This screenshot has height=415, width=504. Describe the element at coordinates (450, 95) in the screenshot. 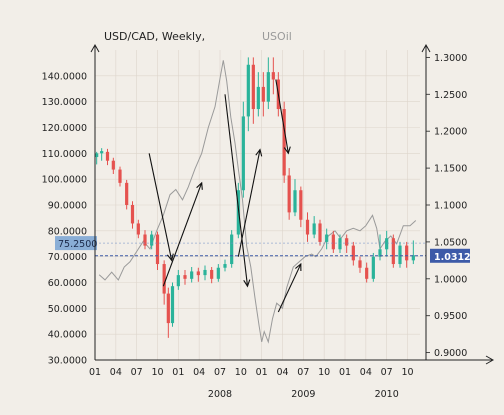

I see `right-tick-label: 1.2500` at that location.